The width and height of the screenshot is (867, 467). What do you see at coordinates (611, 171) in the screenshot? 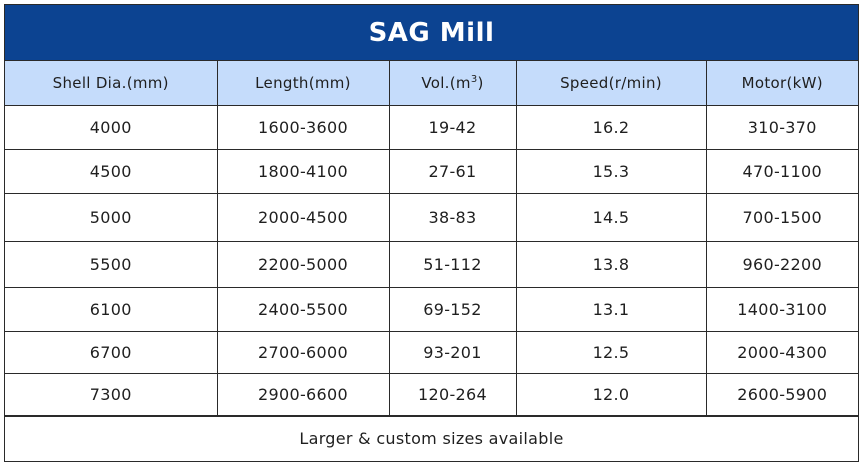
I see `cell-speed: 15.3` at bounding box center [611, 171].